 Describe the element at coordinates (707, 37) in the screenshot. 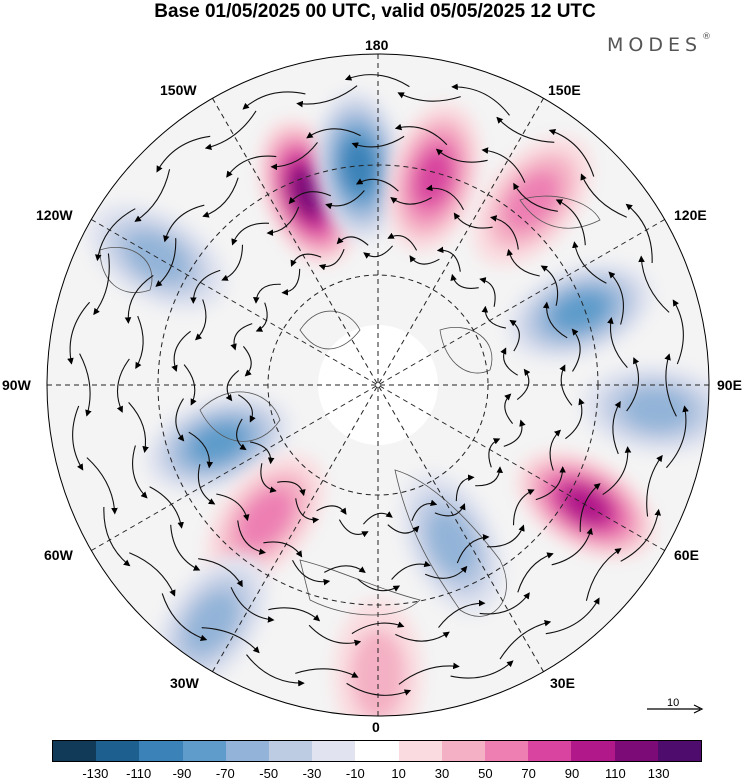

I see `brand-mark: ®` at that location.